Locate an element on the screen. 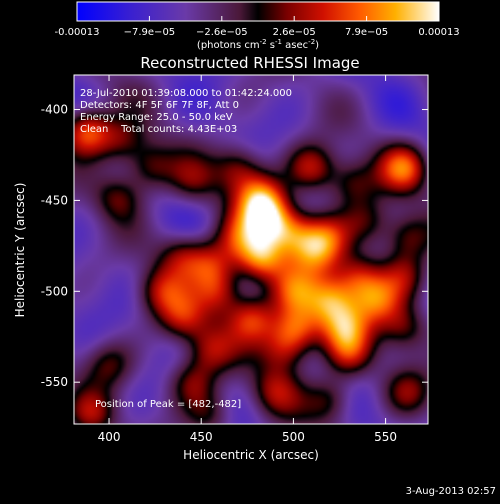  y-tick-label: -550 is located at coordinates (54, 382).